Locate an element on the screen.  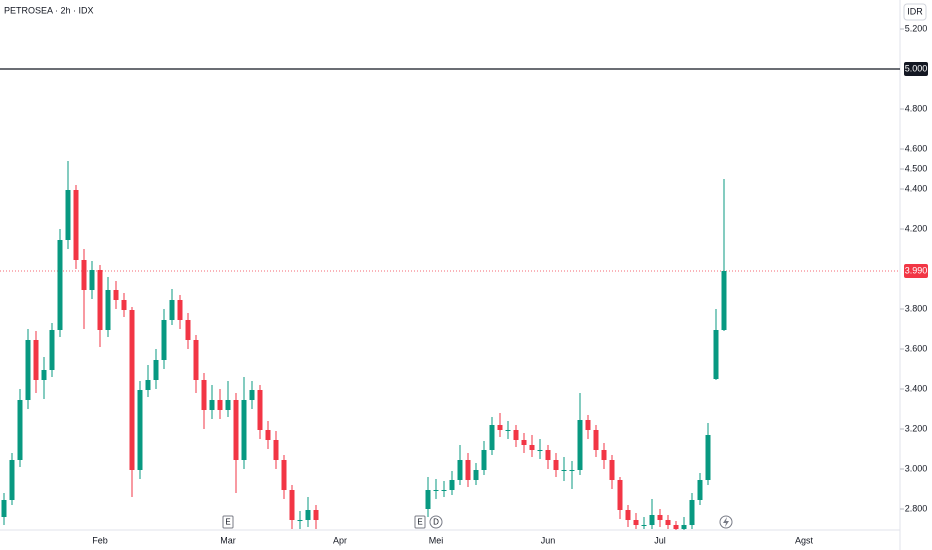
x-tick-label: Mei is located at coordinates (436, 540).